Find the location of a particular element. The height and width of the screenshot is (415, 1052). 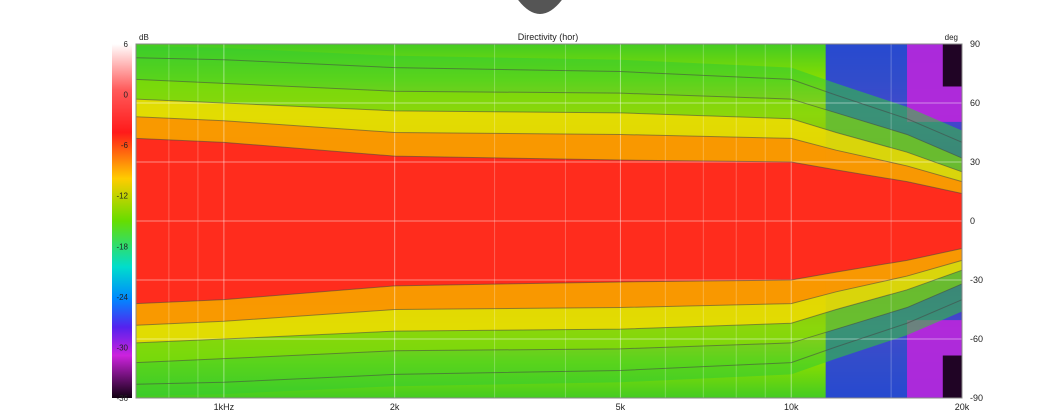

colorbar-tick-label: -30 is located at coordinates (122, 347).